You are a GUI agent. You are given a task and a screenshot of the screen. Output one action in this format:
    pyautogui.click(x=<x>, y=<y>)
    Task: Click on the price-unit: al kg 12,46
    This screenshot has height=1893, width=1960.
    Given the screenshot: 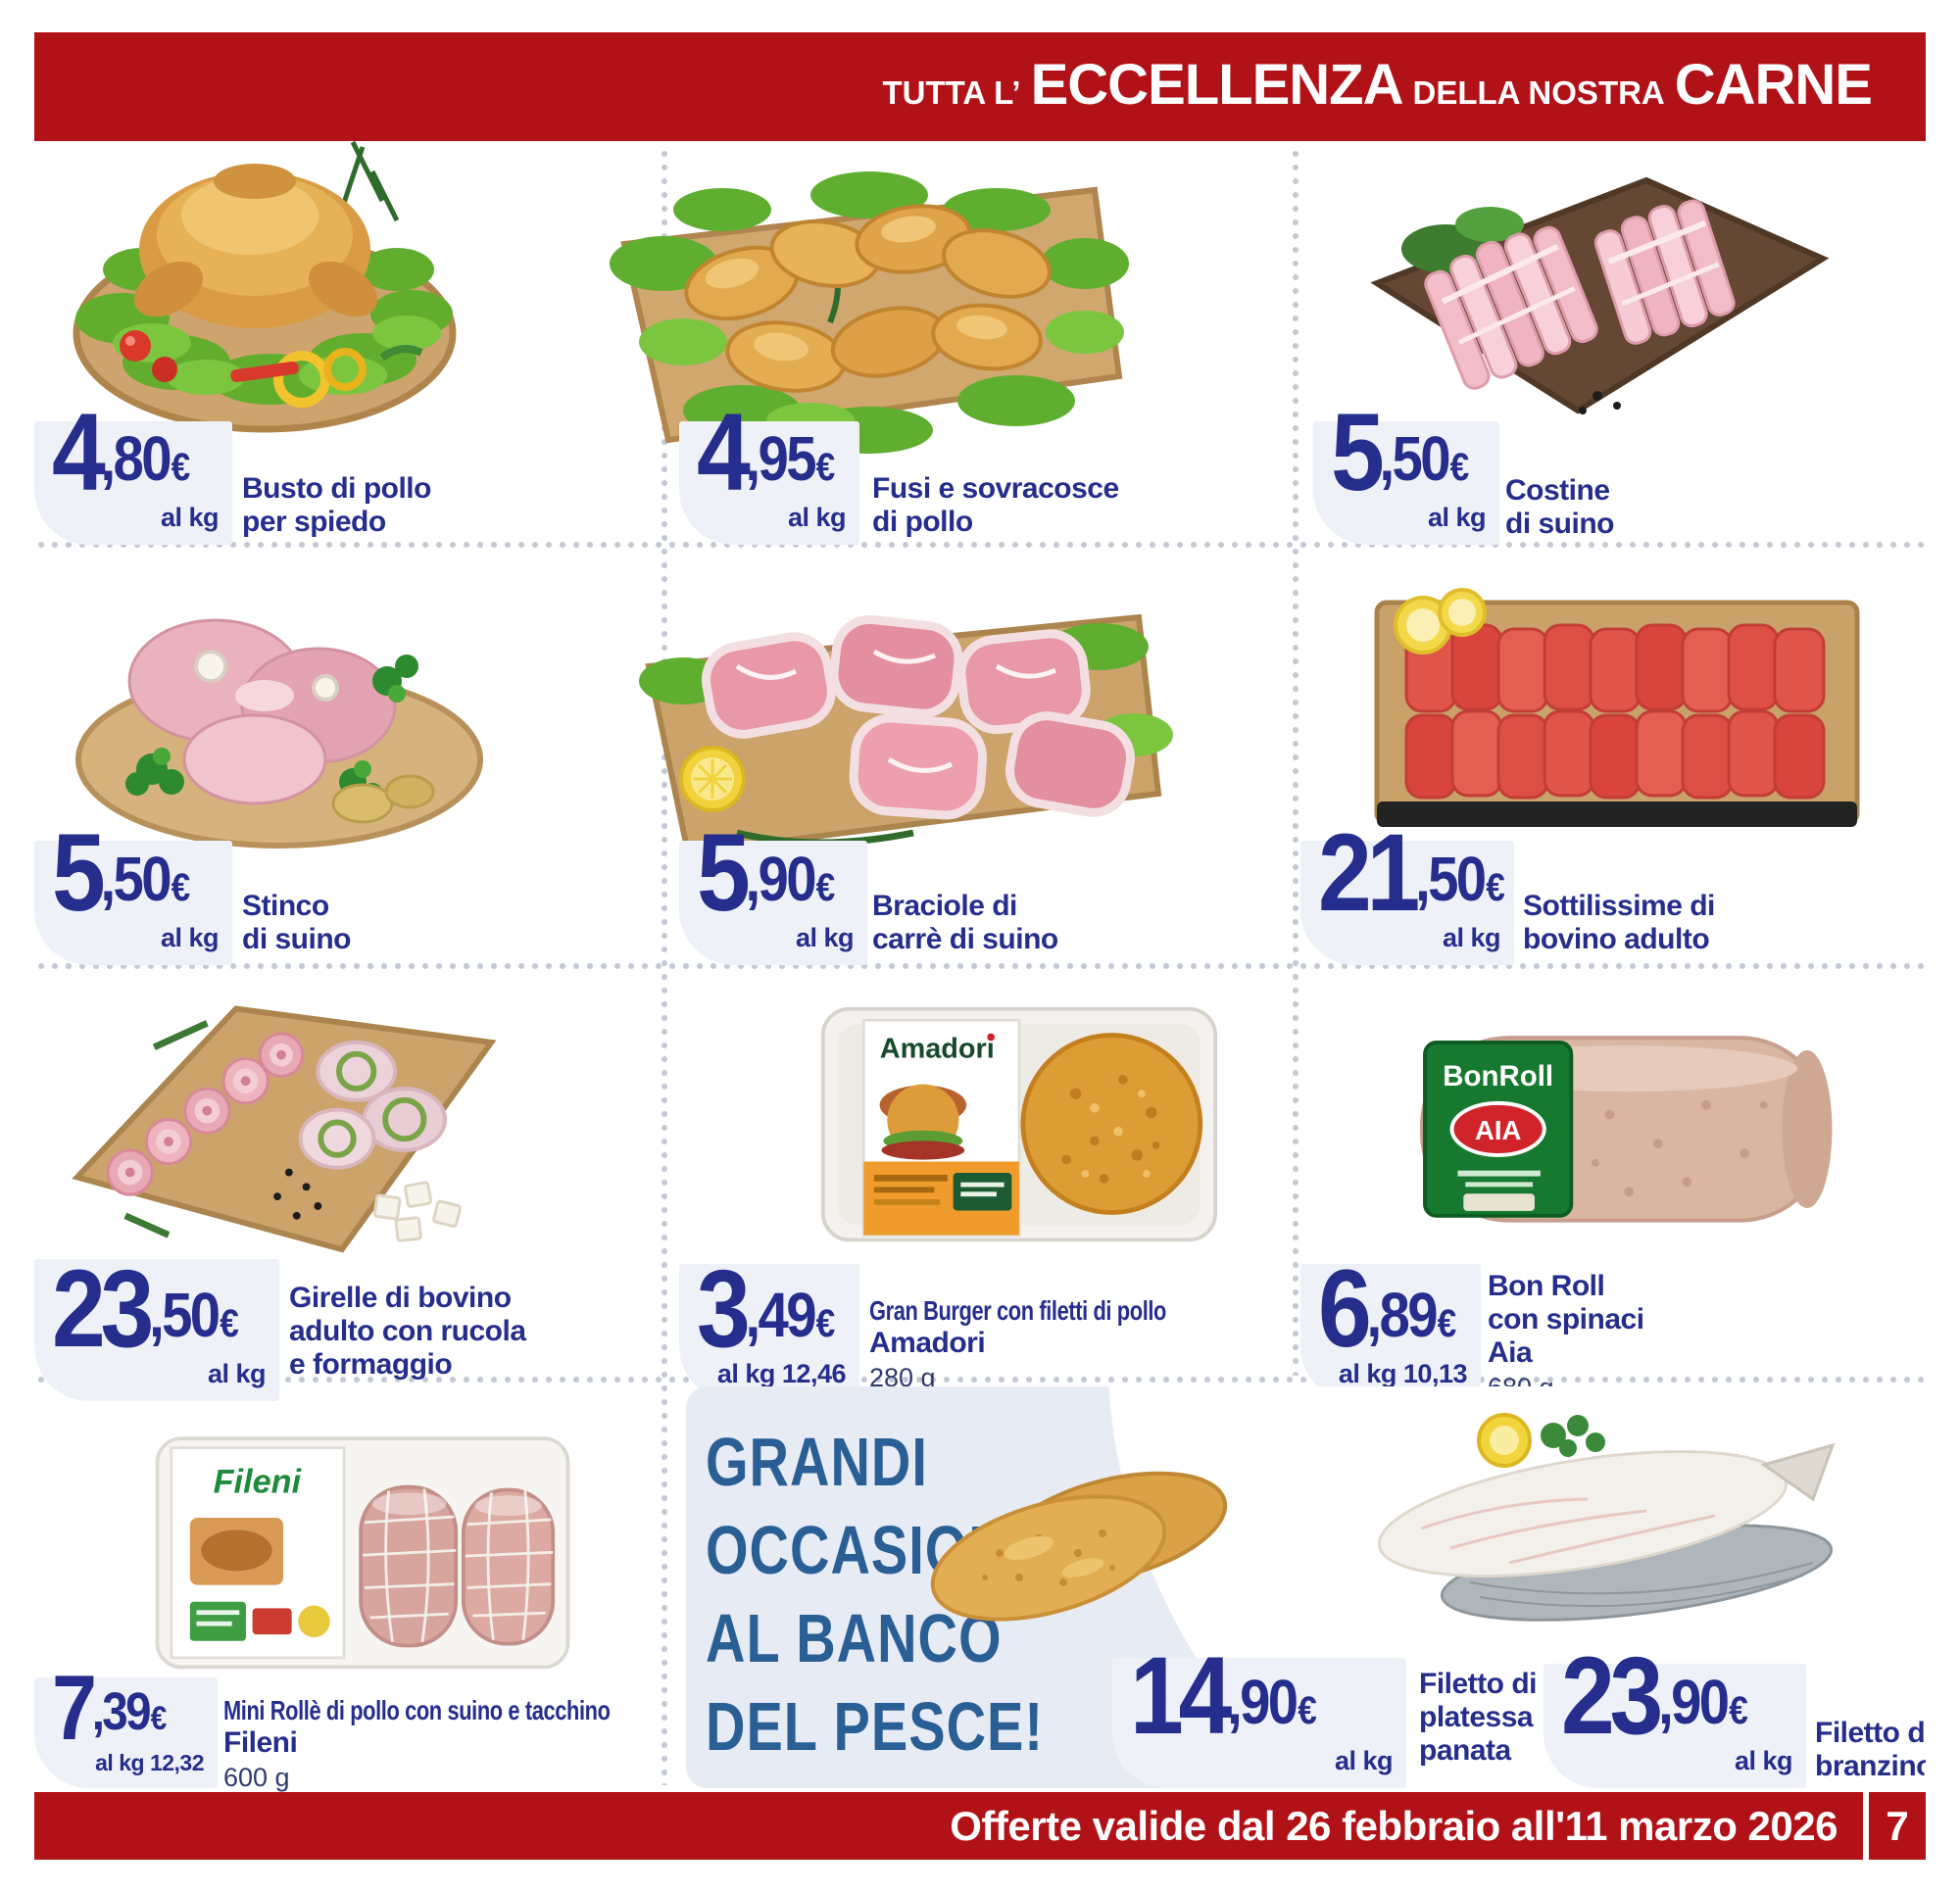 What is the action you would take?
    pyautogui.click(x=781, y=1373)
    